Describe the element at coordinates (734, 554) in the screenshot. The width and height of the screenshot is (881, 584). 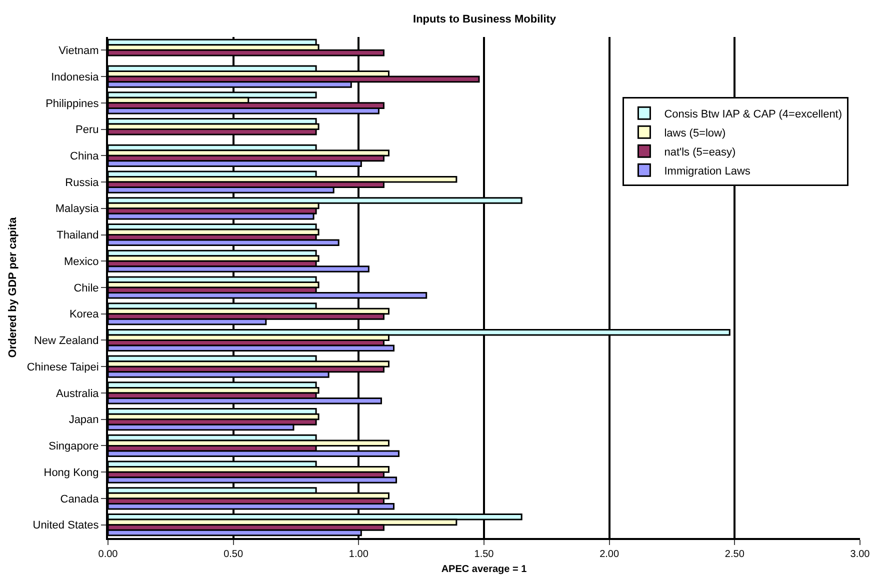
I see `x-tick-label: 2.50` at that location.